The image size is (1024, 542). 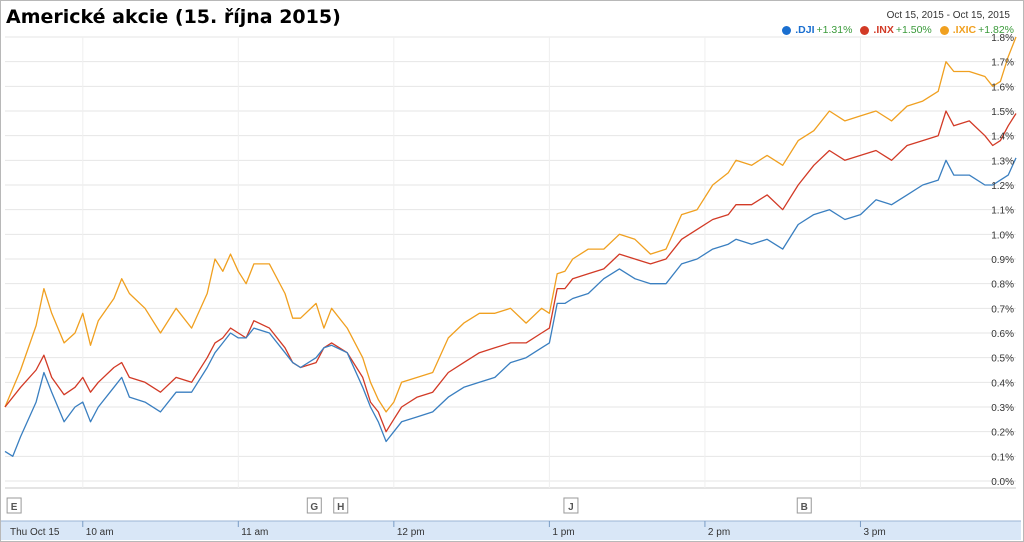 I want to click on legend-item-dji: .DJI +1.31%, so click(x=817, y=30).